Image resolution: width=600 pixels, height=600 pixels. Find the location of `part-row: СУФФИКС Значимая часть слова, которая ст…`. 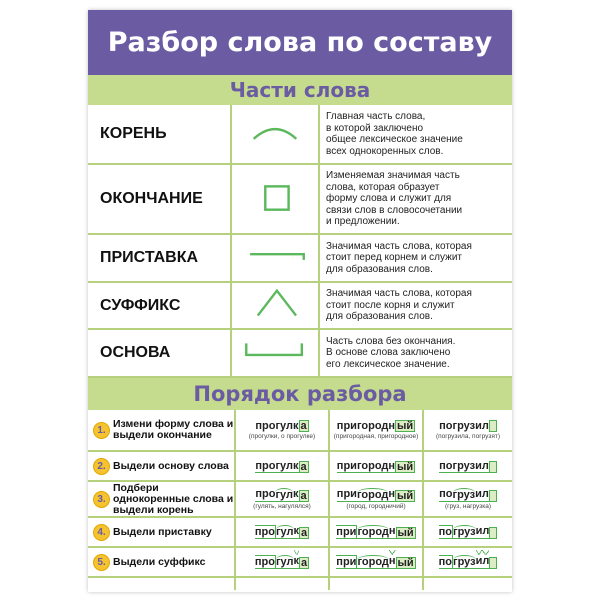

part-row: СУФФИКС Значимая часть слова, которая ст… is located at coordinates (300, 306).